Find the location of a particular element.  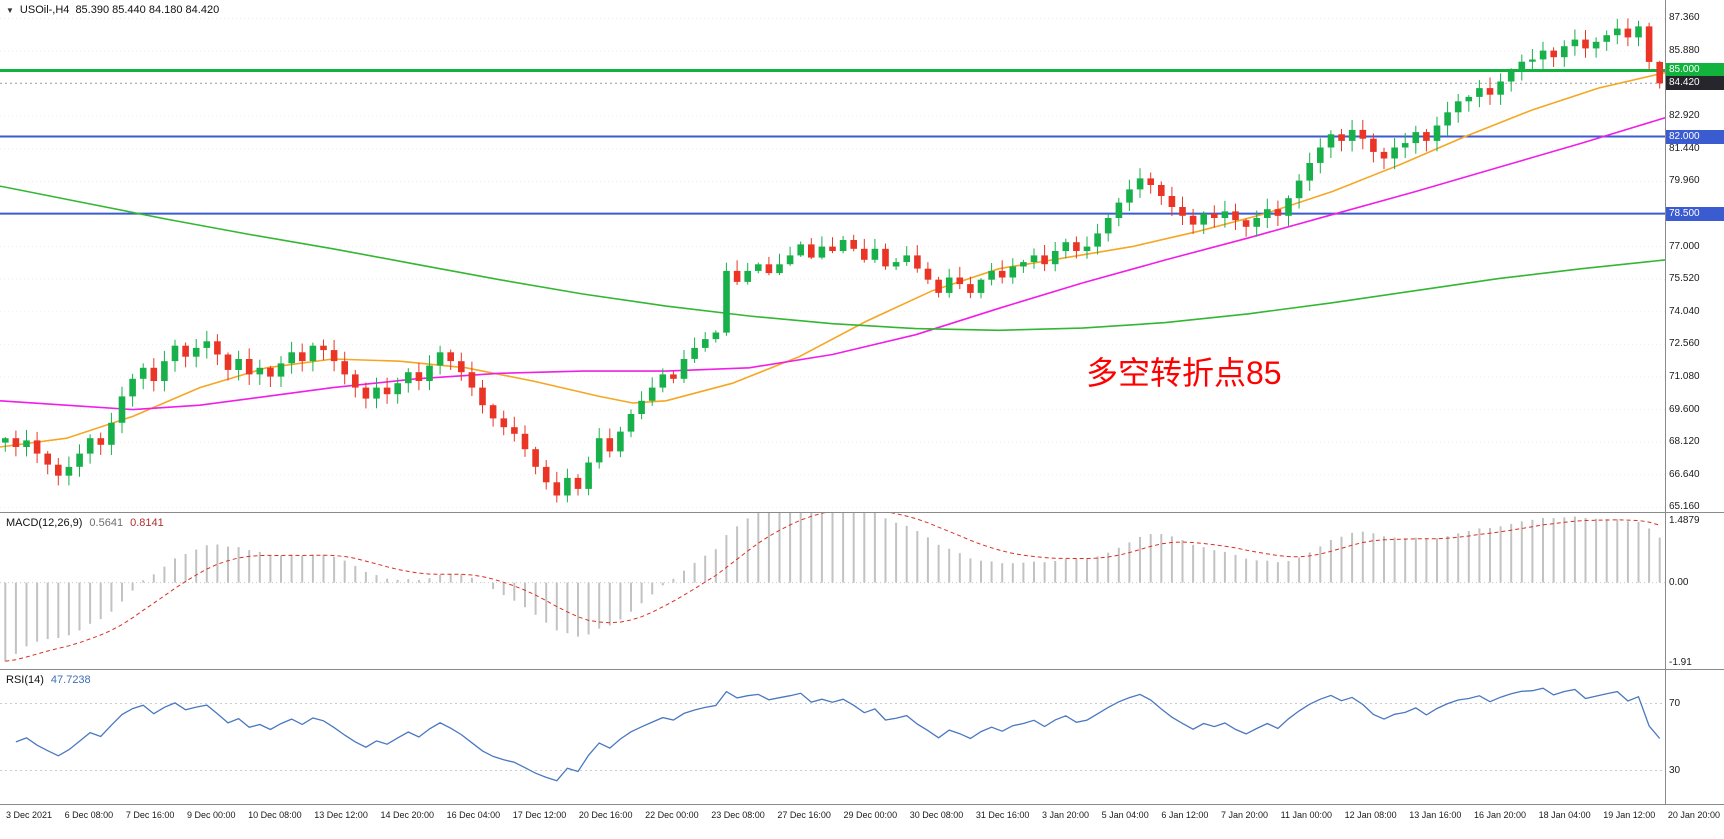

macd-signal-value: 0.8141 is located at coordinates (147, 523).